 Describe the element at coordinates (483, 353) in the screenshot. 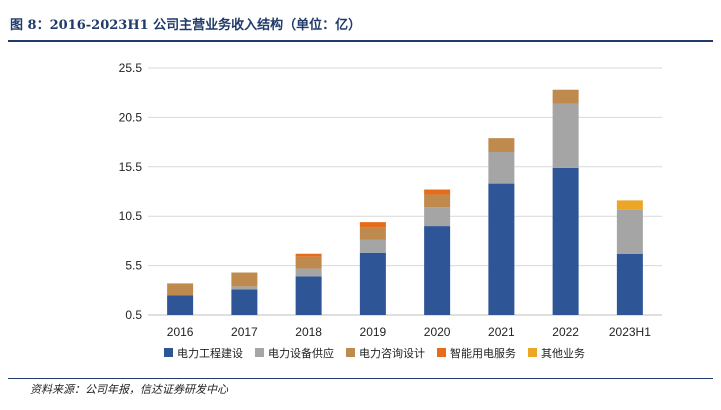

I see `legend-label: 智能用电服务` at that location.